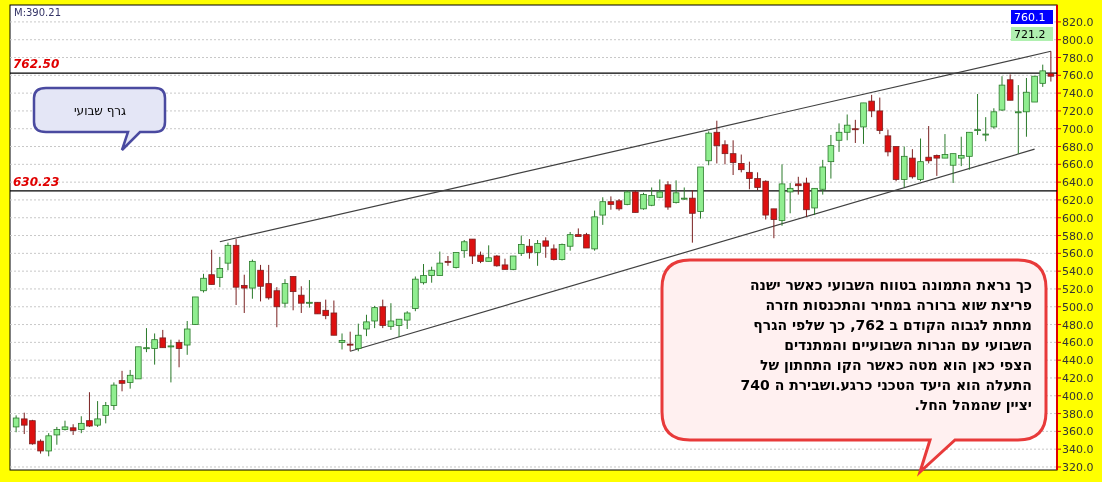 Image resolution: width=1102 pixels, height=482 pixels. I want to click on y-tick-label: 420.0, so click(1078, 378).